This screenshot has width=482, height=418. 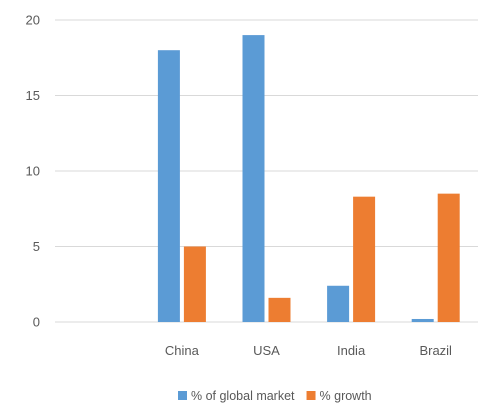 I want to click on x-tick-label: India, so click(x=351, y=350).